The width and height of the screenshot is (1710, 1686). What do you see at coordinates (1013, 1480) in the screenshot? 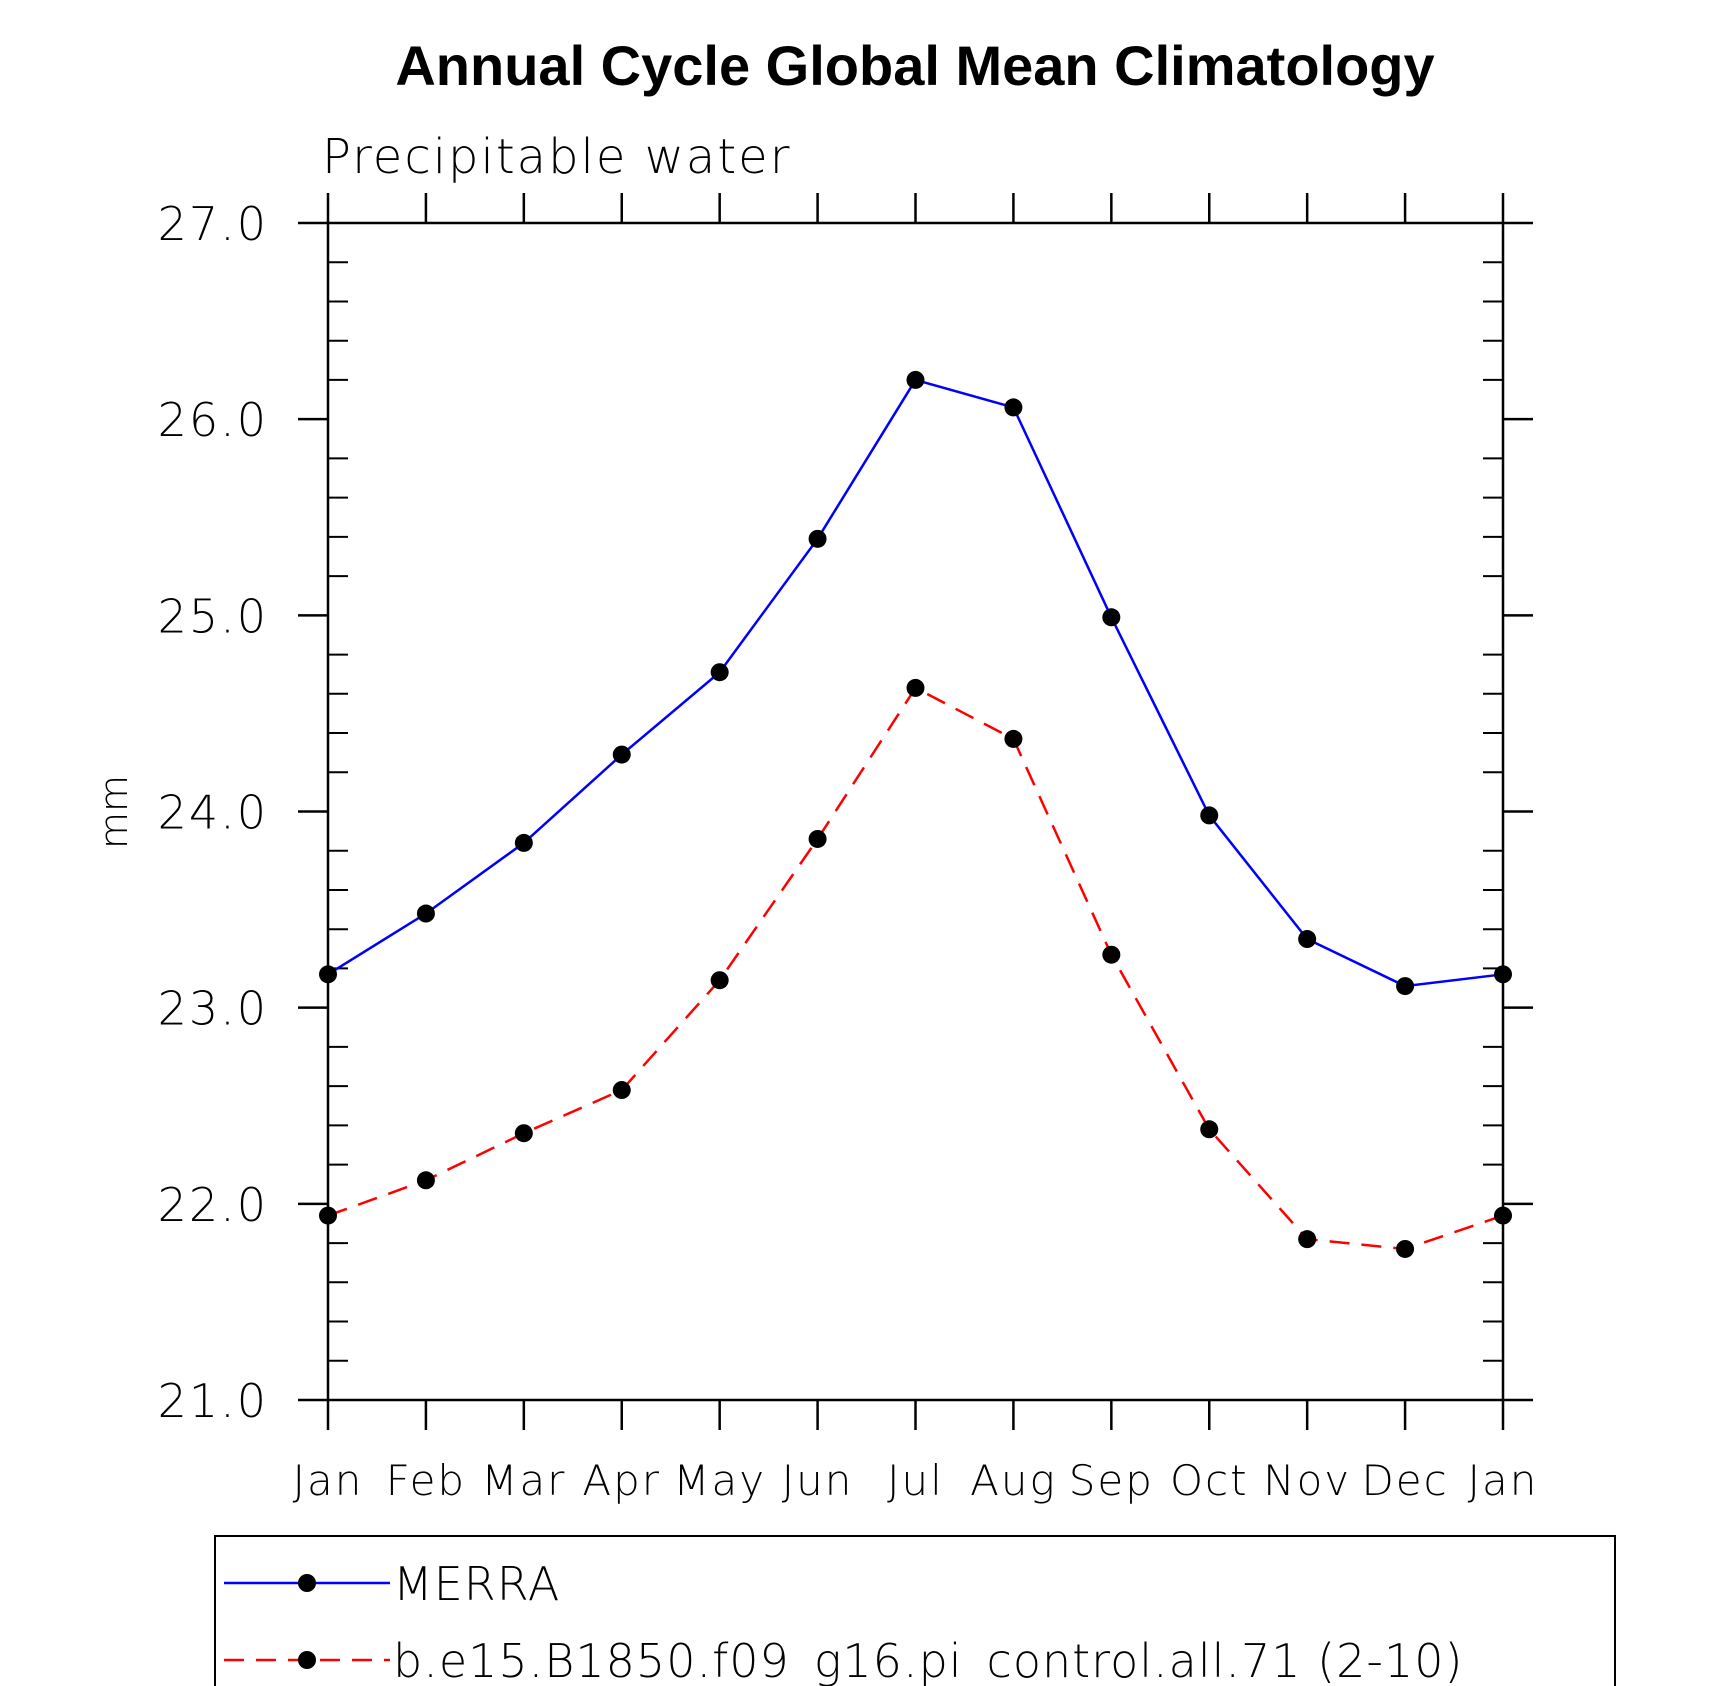
I see `x-tick-label: Aug` at bounding box center [1013, 1480].